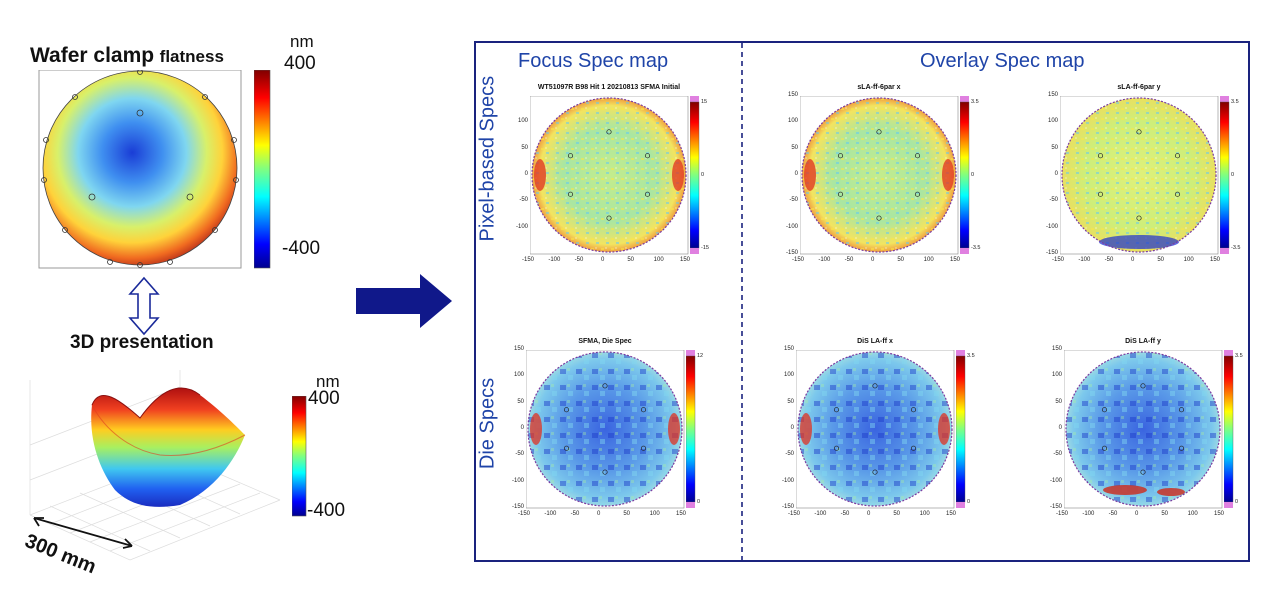  I want to click on clamp-flatness-title: Wafer clamp flatness, so click(127, 55).